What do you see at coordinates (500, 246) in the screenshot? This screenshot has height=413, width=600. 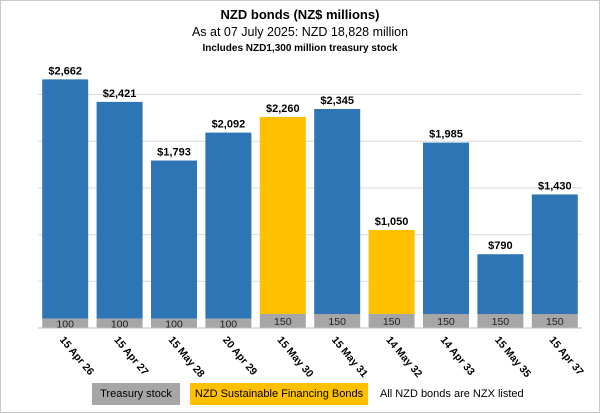 I see `bar-value-label: $790` at bounding box center [500, 246].